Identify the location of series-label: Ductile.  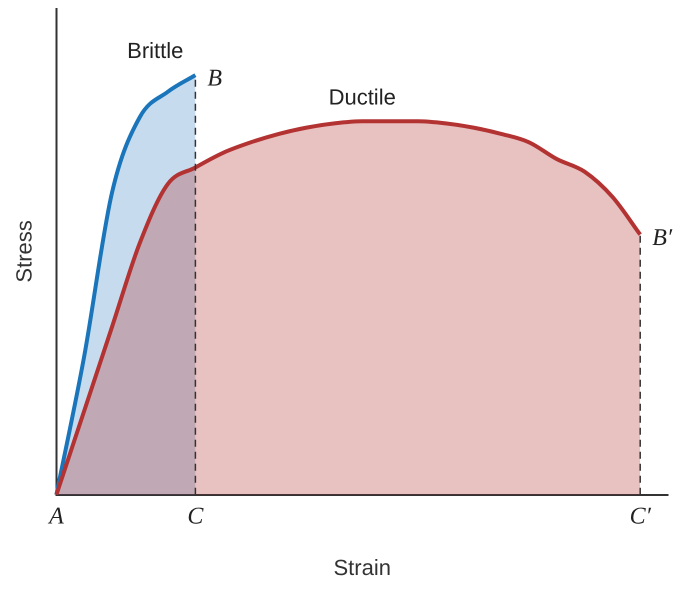
(362, 97).